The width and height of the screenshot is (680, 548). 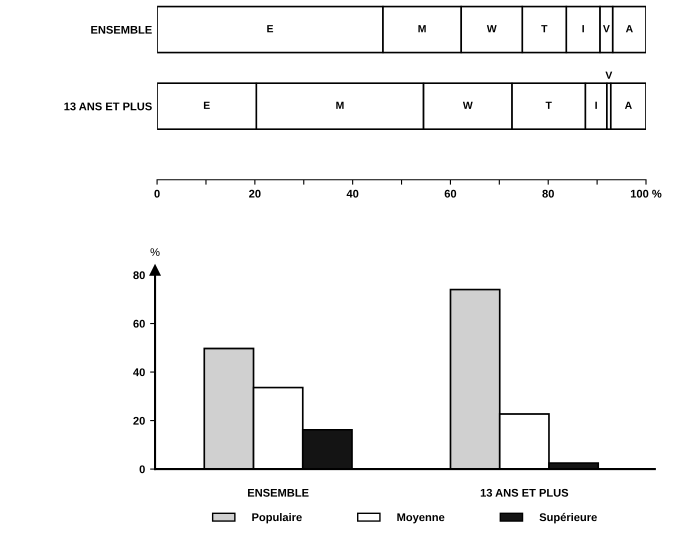 What do you see at coordinates (629, 28) in the screenshot?
I see `series-label: A` at bounding box center [629, 28].